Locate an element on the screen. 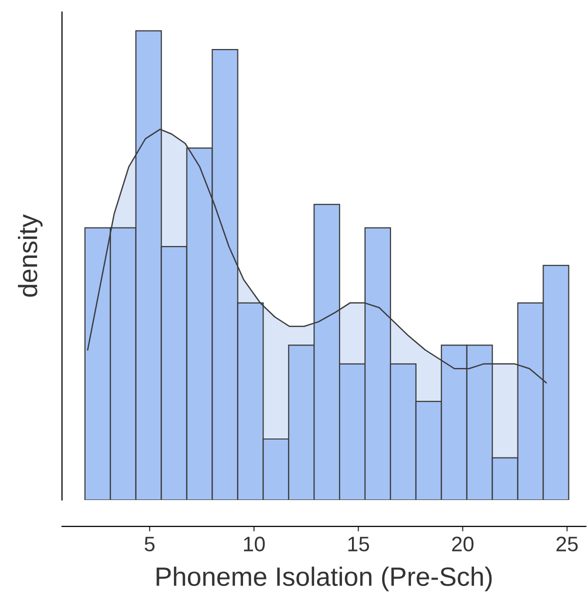 The image size is (587, 594). x-tick-label: 10 is located at coordinates (254, 544).